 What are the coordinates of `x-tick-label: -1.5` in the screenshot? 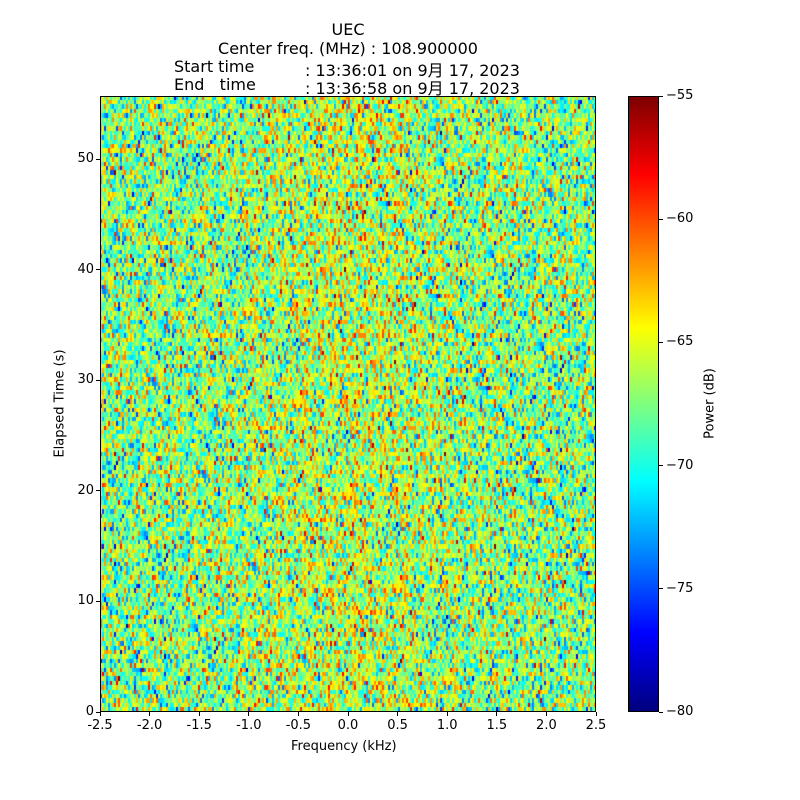 It's located at (199, 725).